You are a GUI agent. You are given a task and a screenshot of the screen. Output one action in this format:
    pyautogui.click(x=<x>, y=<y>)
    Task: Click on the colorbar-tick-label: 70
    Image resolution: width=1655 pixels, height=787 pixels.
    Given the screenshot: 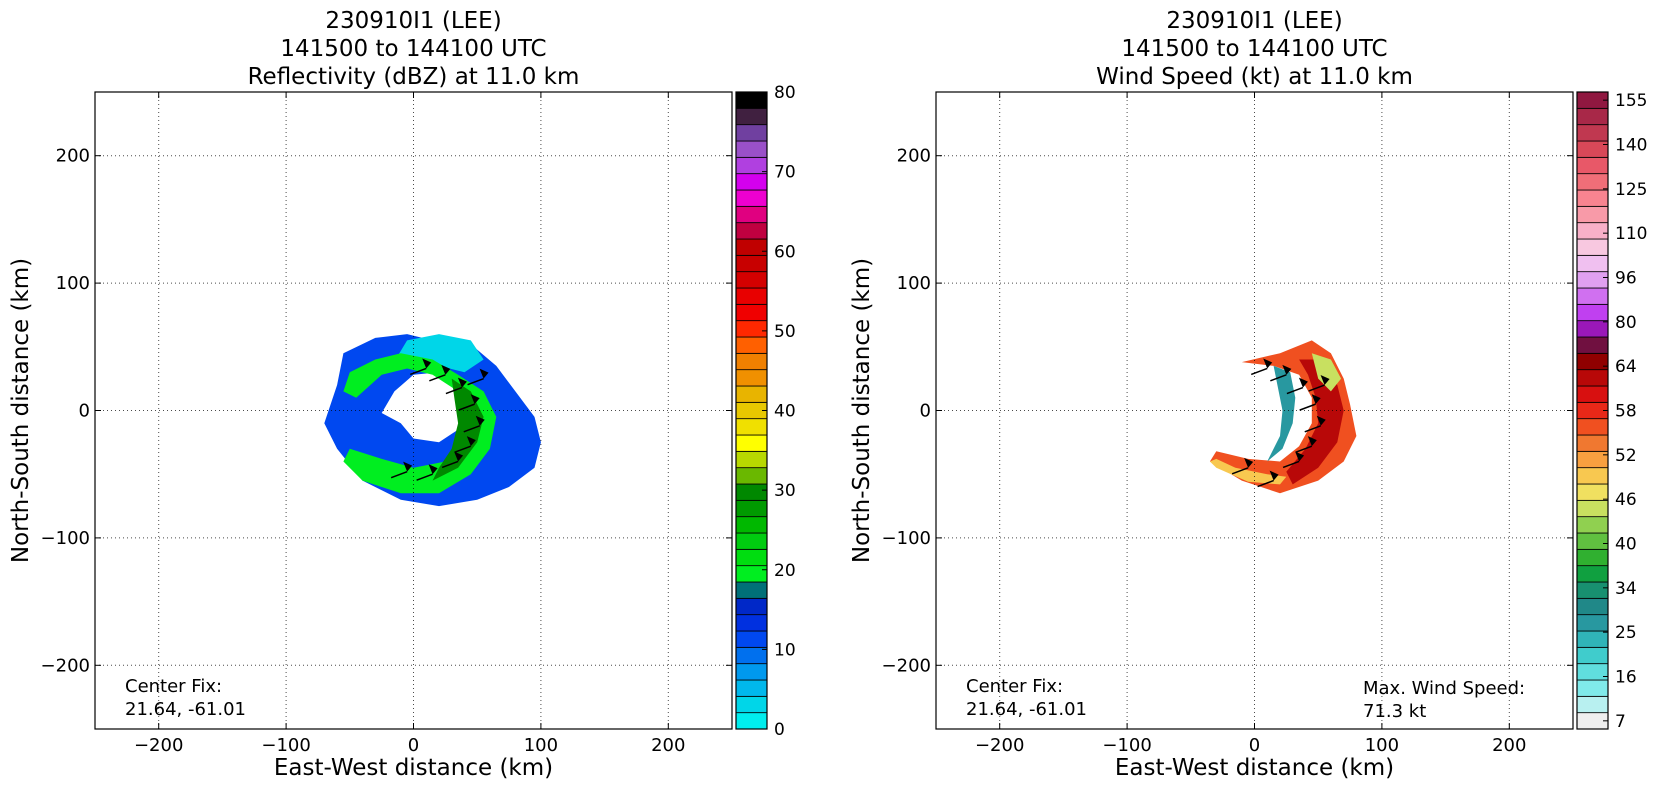 What is the action you would take?
    pyautogui.click(x=785, y=173)
    